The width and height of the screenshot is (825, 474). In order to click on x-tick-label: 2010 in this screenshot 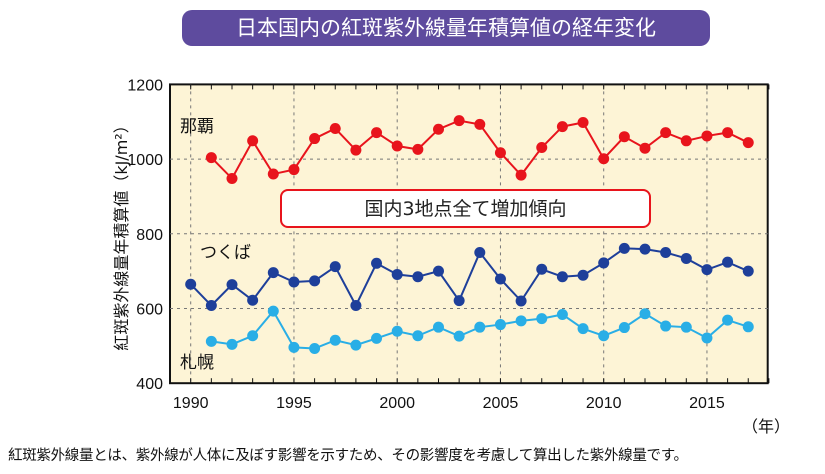, I will do `click(604, 403)`.